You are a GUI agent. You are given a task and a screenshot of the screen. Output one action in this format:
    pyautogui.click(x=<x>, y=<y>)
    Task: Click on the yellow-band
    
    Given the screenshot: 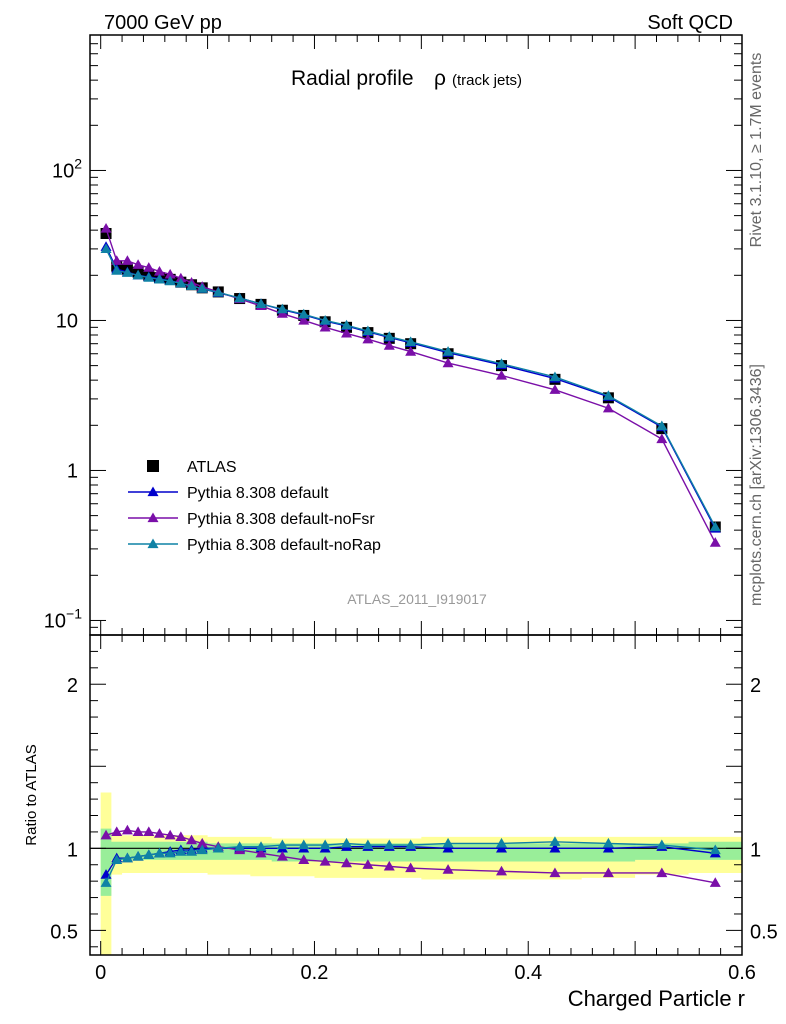 What is the action you would take?
    pyautogui.click(x=421, y=873)
    